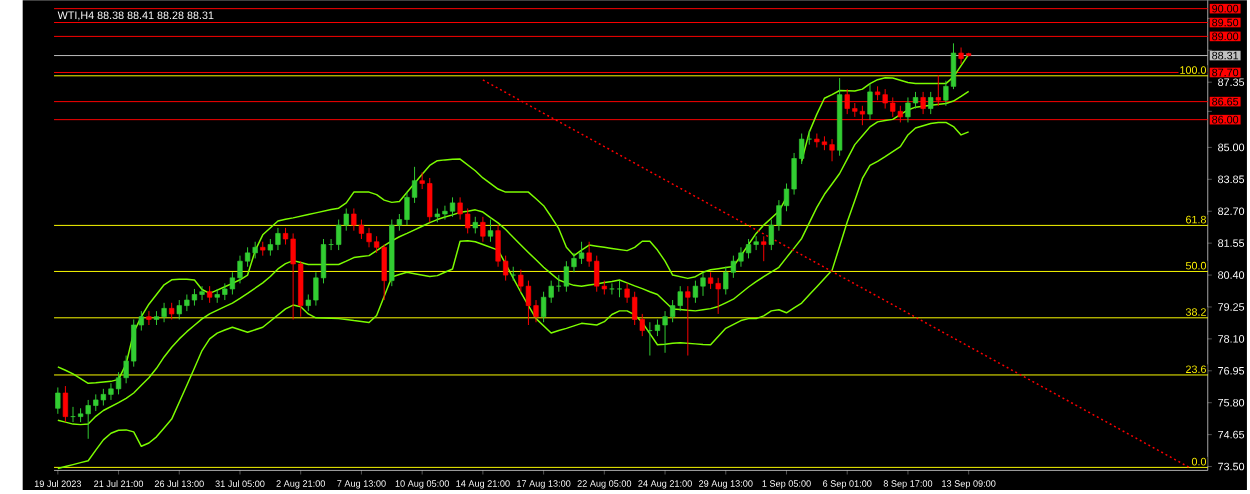  Describe the element at coordinates (544, 484) in the screenshot. I see `x-tick-label: 17 Aug 13:00` at that location.